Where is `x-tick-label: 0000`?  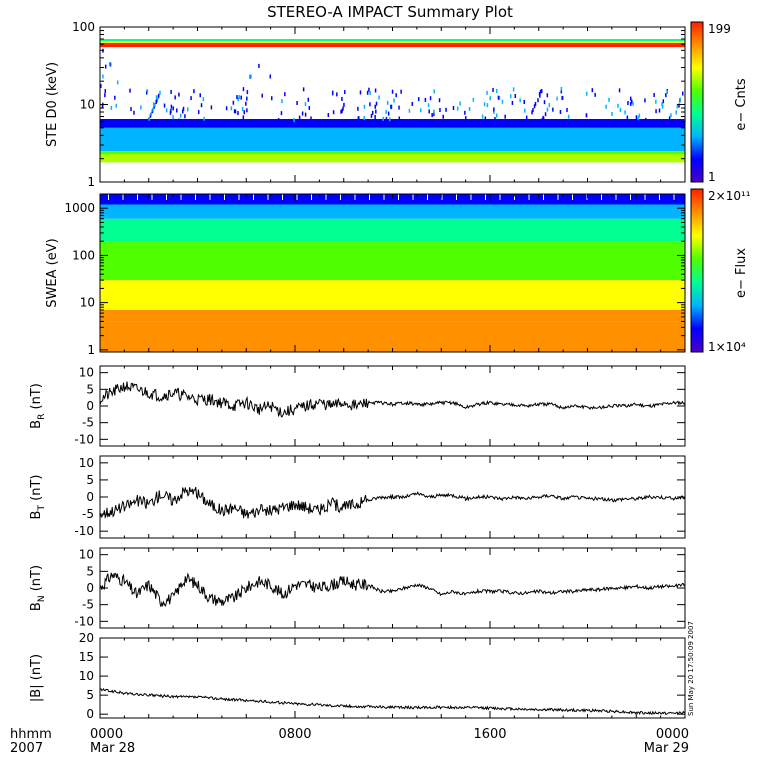 x-tick-label: 0000 is located at coordinates (106, 734).